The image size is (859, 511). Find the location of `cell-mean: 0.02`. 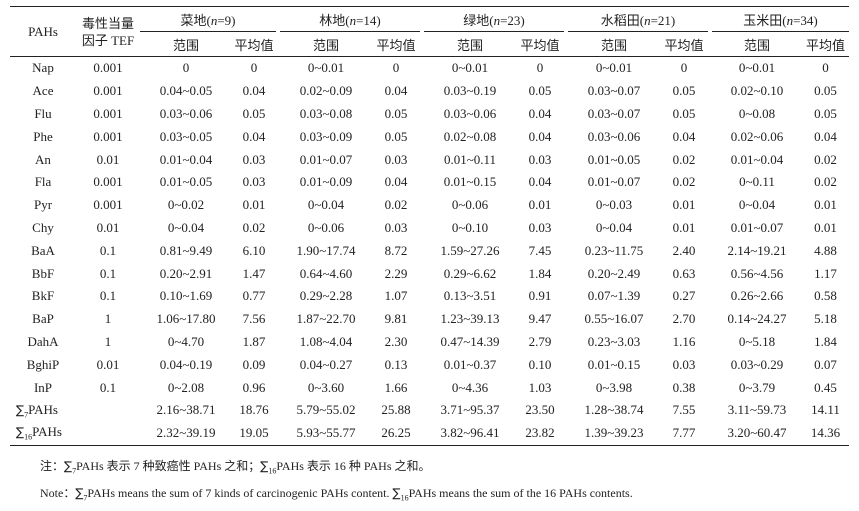

cell-mean: 0.02 is located at coordinates (825, 182).